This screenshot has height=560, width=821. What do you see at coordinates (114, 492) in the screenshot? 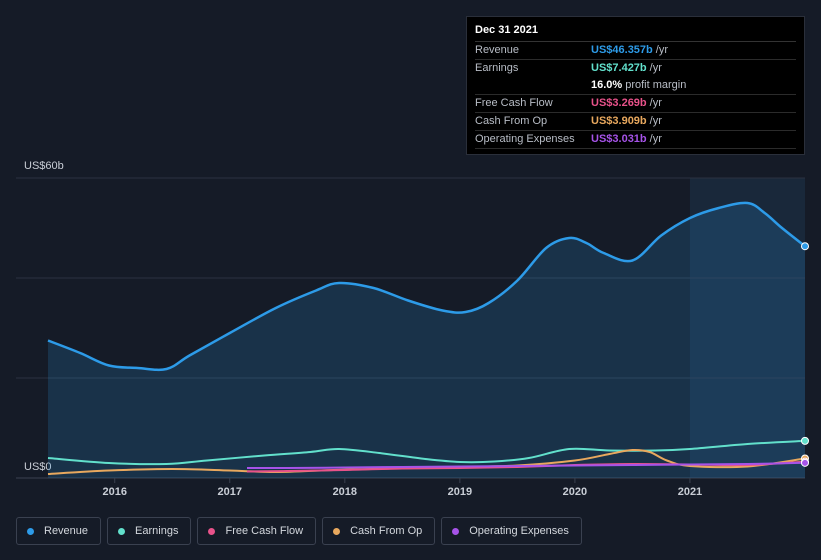
I see `x-tick-label: 2016` at bounding box center [114, 492].